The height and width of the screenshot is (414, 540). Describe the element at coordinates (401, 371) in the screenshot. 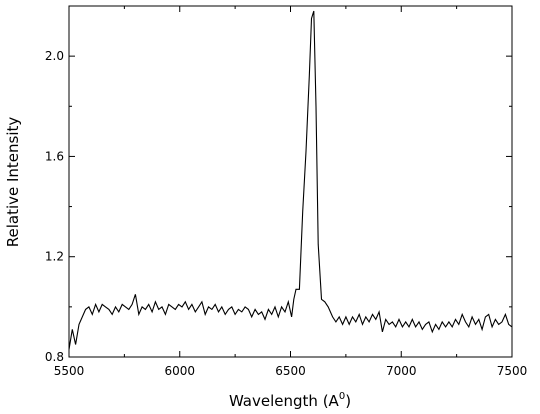

I see `x-tick-label: 7000` at that location.